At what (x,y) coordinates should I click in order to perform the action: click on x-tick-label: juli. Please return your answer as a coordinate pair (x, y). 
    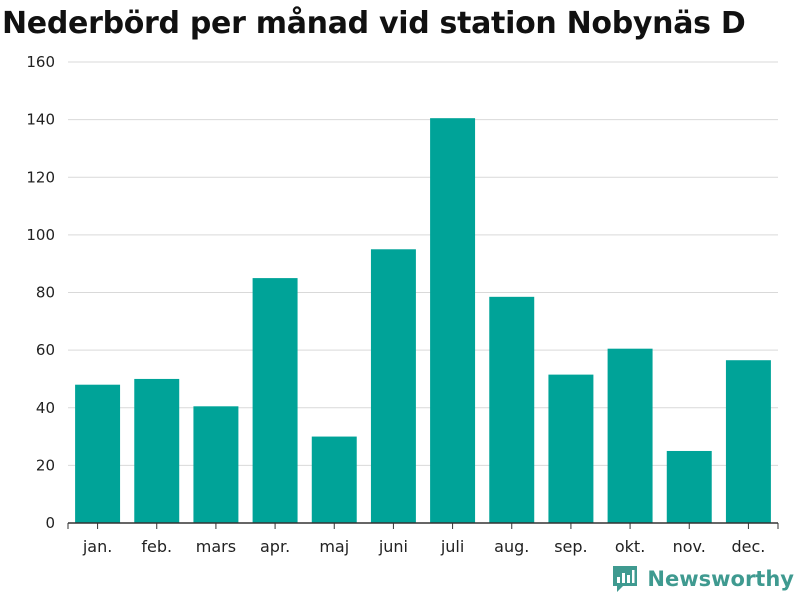
    Looking at the image, I should click on (452, 546).